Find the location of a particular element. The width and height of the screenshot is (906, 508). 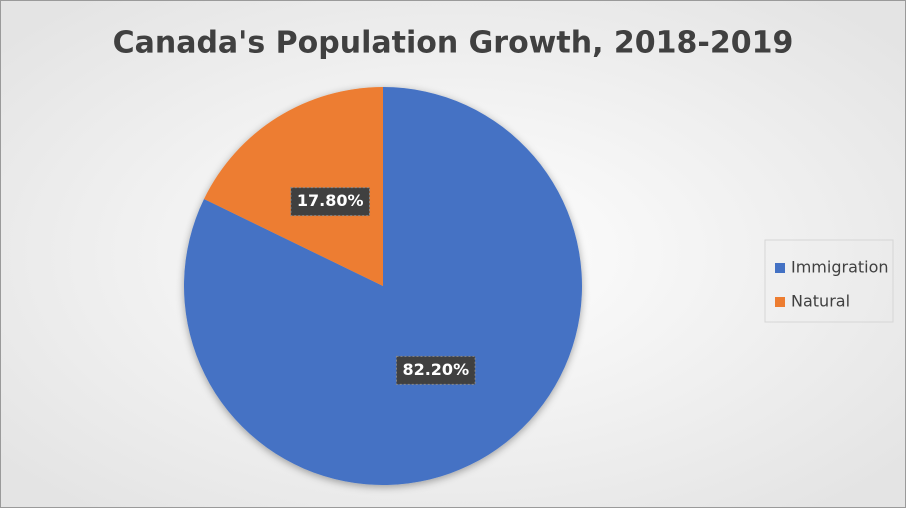

value-label: 17.80% is located at coordinates (330, 200).